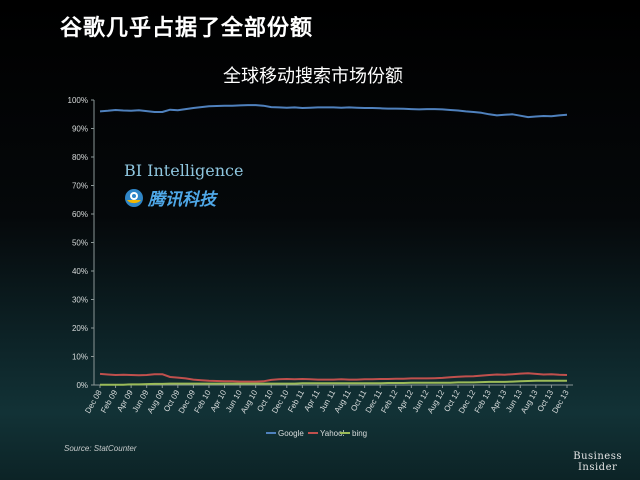  What do you see at coordinates (333, 111) in the screenshot?
I see `series-line-google` at bounding box center [333, 111].